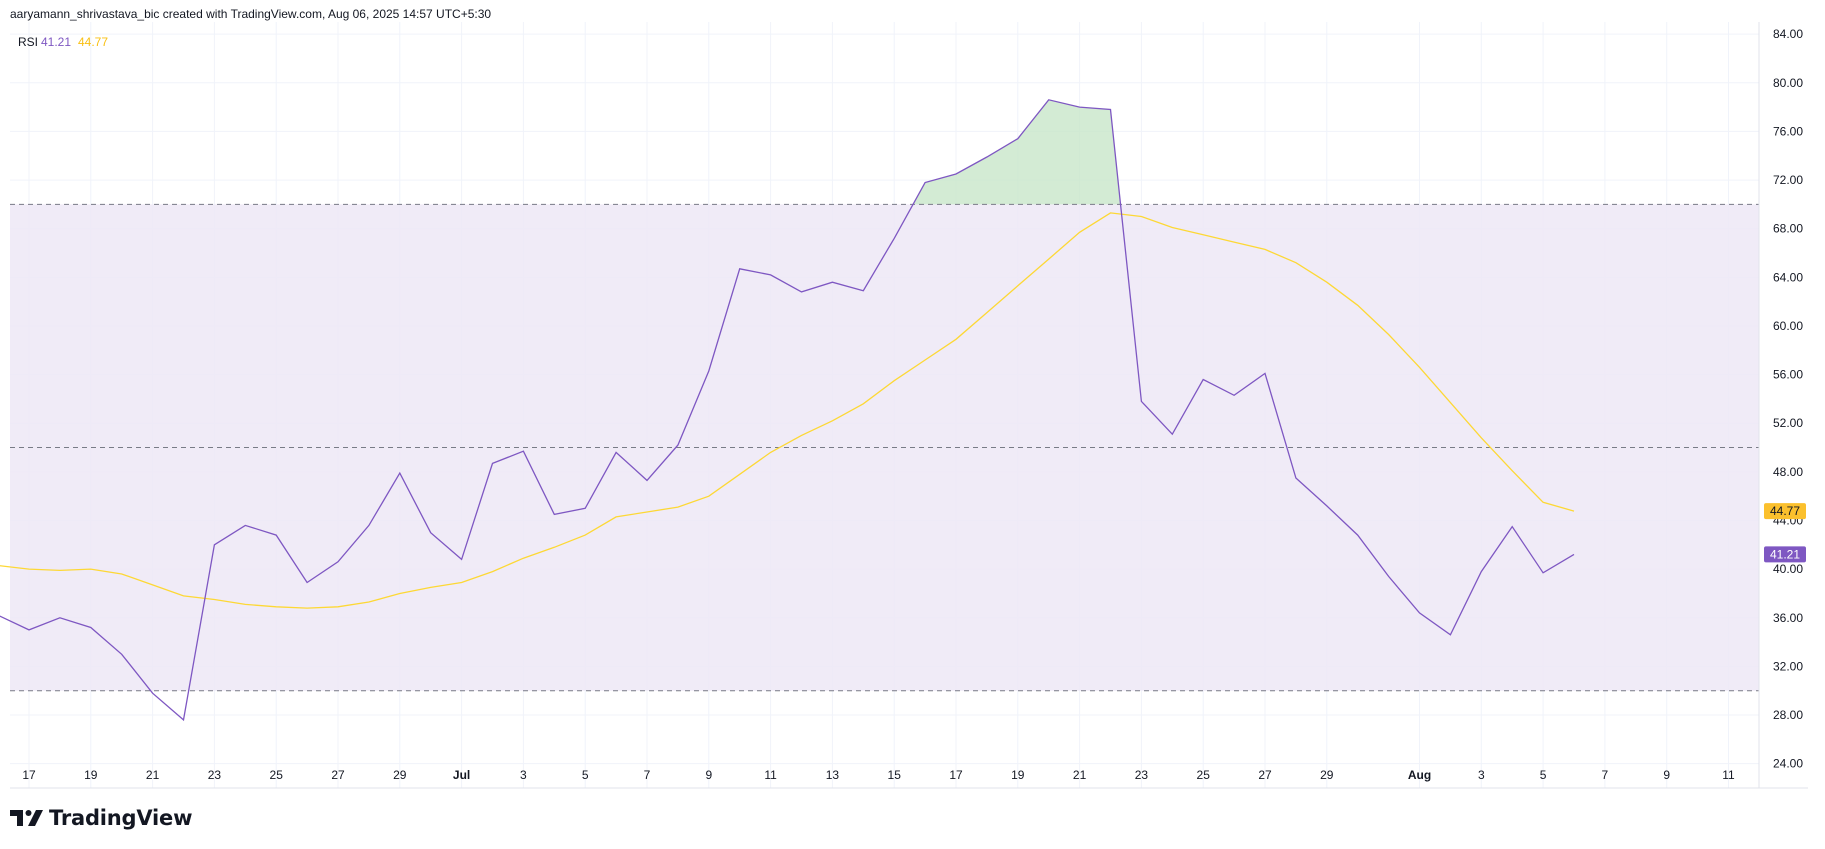  Describe the element at coordinates (1788, 666) in the screenshot. I see `y-tick-label: 32.00` at that location.